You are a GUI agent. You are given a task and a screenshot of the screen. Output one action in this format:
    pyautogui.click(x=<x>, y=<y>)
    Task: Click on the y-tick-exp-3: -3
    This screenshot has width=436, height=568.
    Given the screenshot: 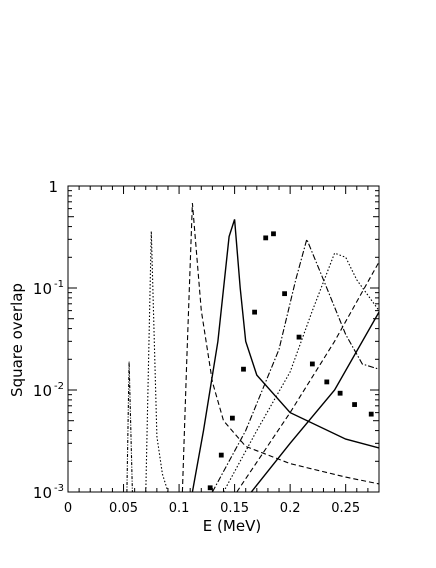 What is the action you would take?
    pyautogui.click(x=59, y=488)
    